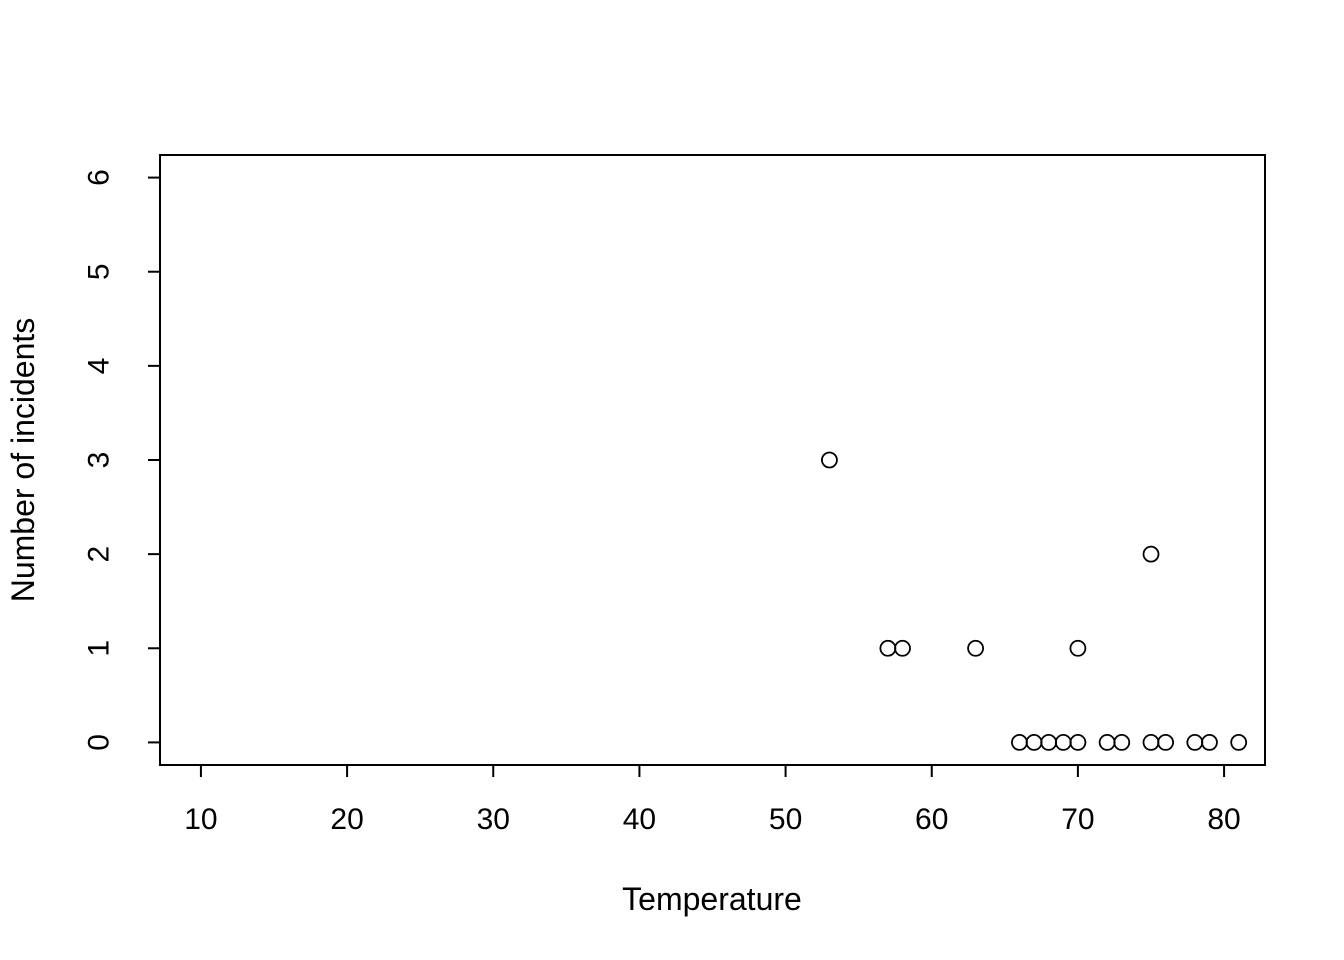 This screenshot has height=960, width=1344. Describe the element at coordinates (346, 819) in the screenshot. I see `x-tick-label: 20` at that location.